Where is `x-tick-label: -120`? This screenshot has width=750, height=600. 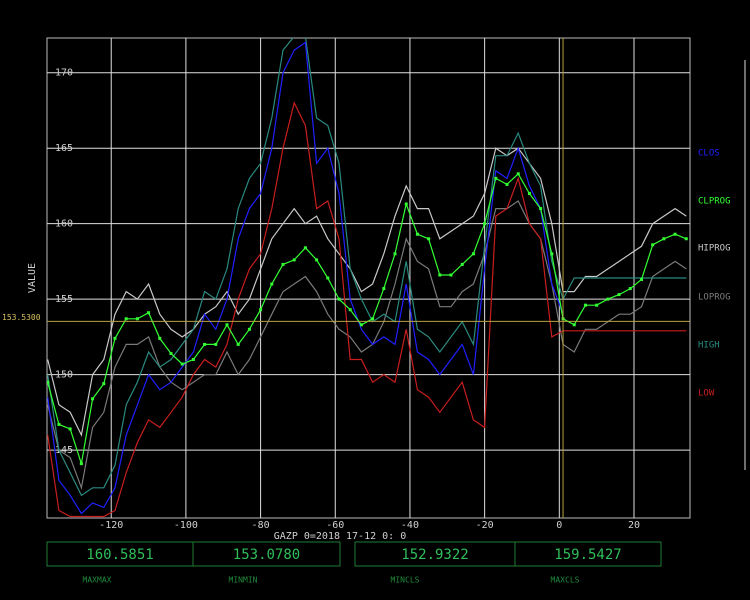
x-tick-label: -120 is located at coordinates (111, 525).